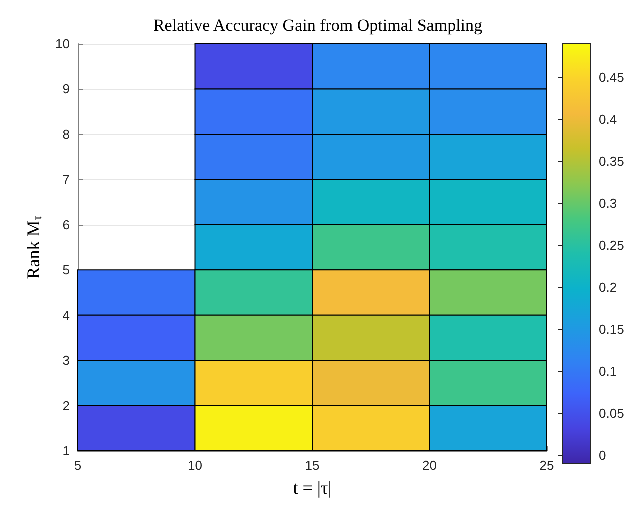 This screenshot has height=510, width=639. Describe the element at coordinates (312, 488) in the screenshot. I see `x-axis-title: t = |τ|` at that location.